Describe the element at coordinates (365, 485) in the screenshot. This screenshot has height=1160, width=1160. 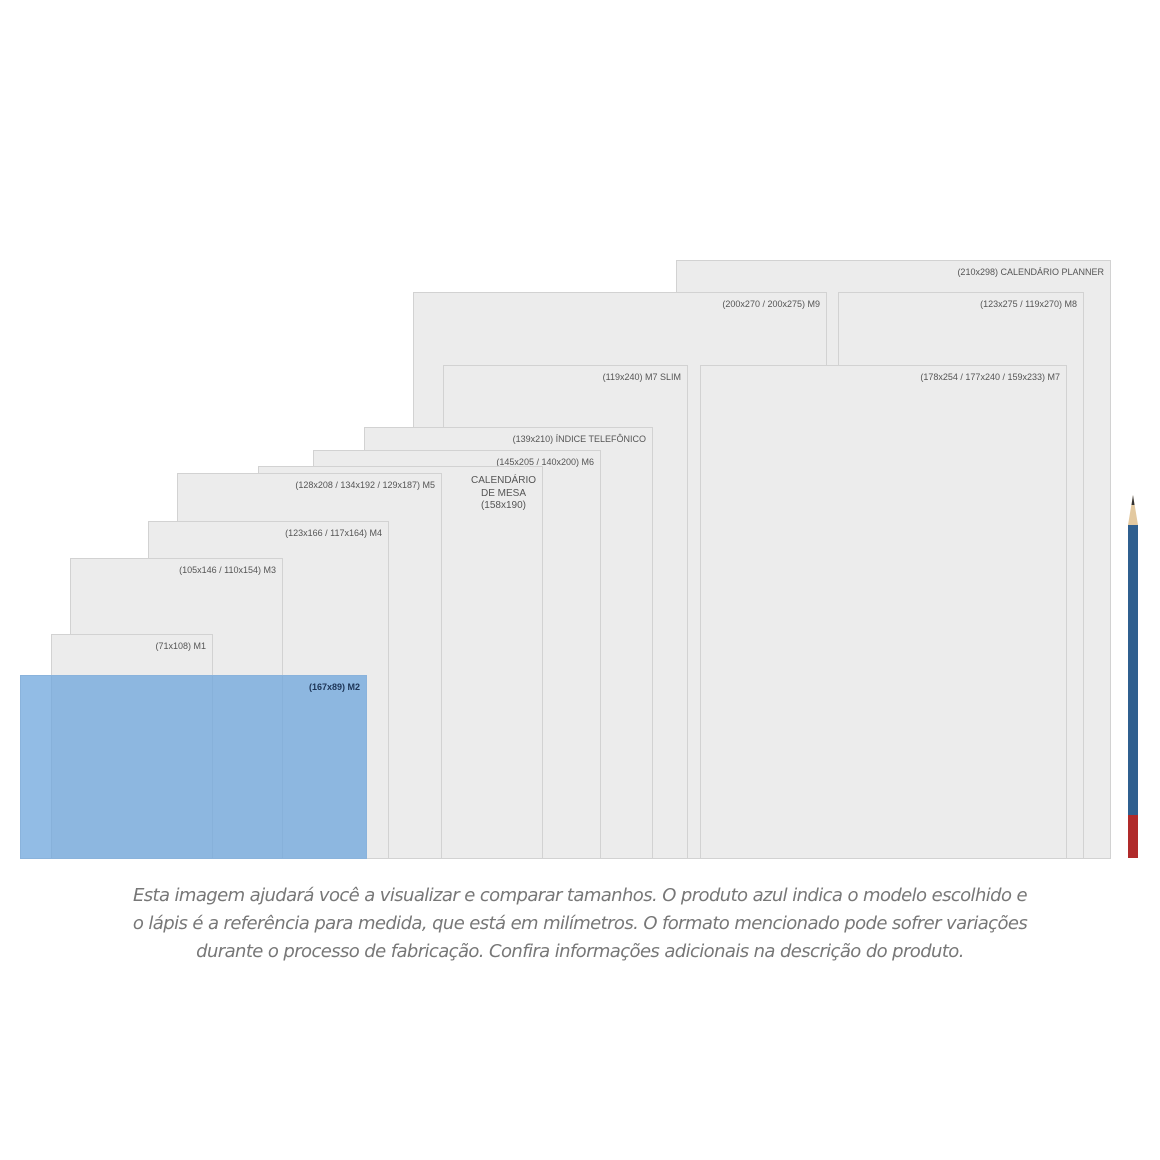
I see `format-label: (128x208 / 134x192 / 129x187) M5` at that location.